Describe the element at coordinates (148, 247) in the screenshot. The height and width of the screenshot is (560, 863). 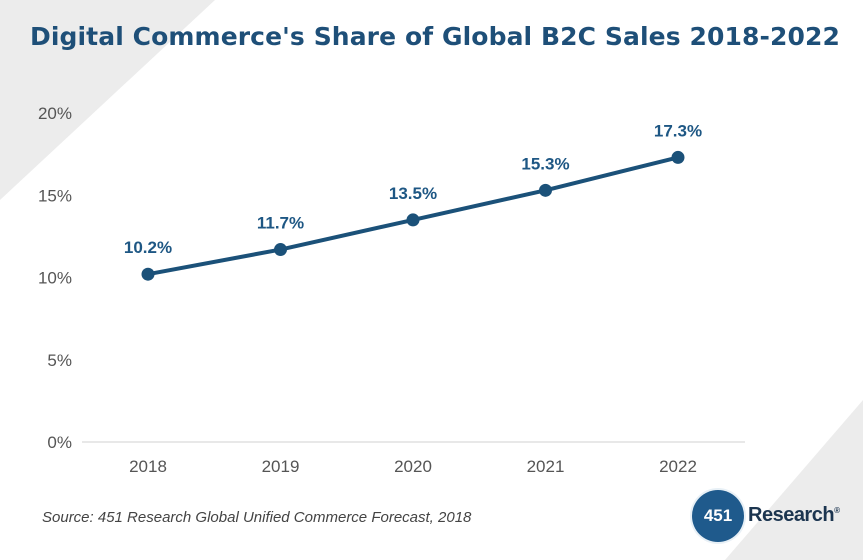
I see `data-label: 10.2%` at that location.